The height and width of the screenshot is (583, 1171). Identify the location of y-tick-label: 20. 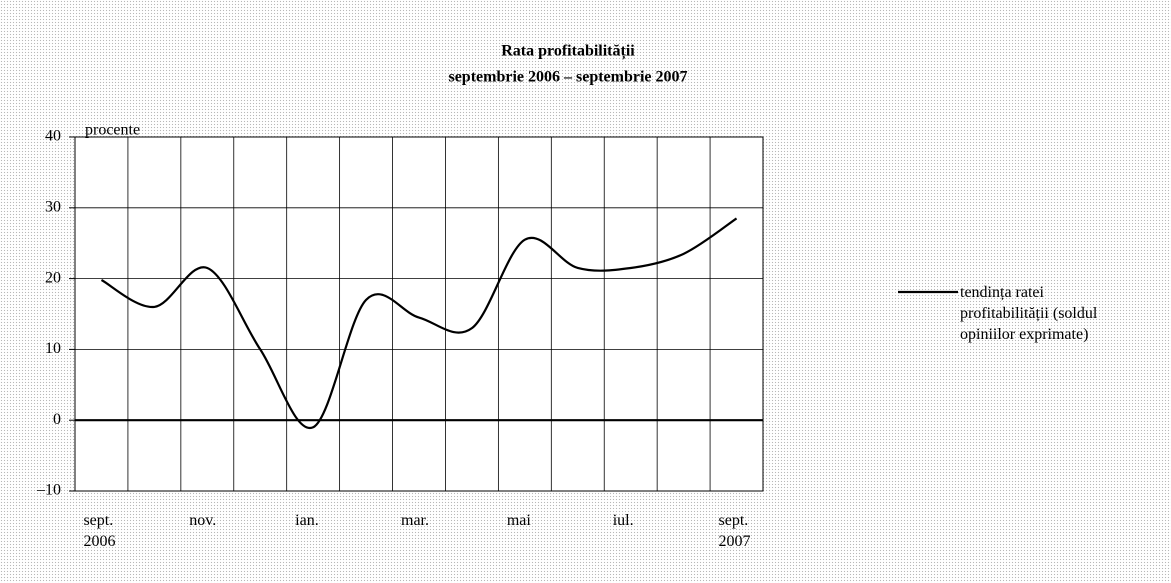
(53, 277).